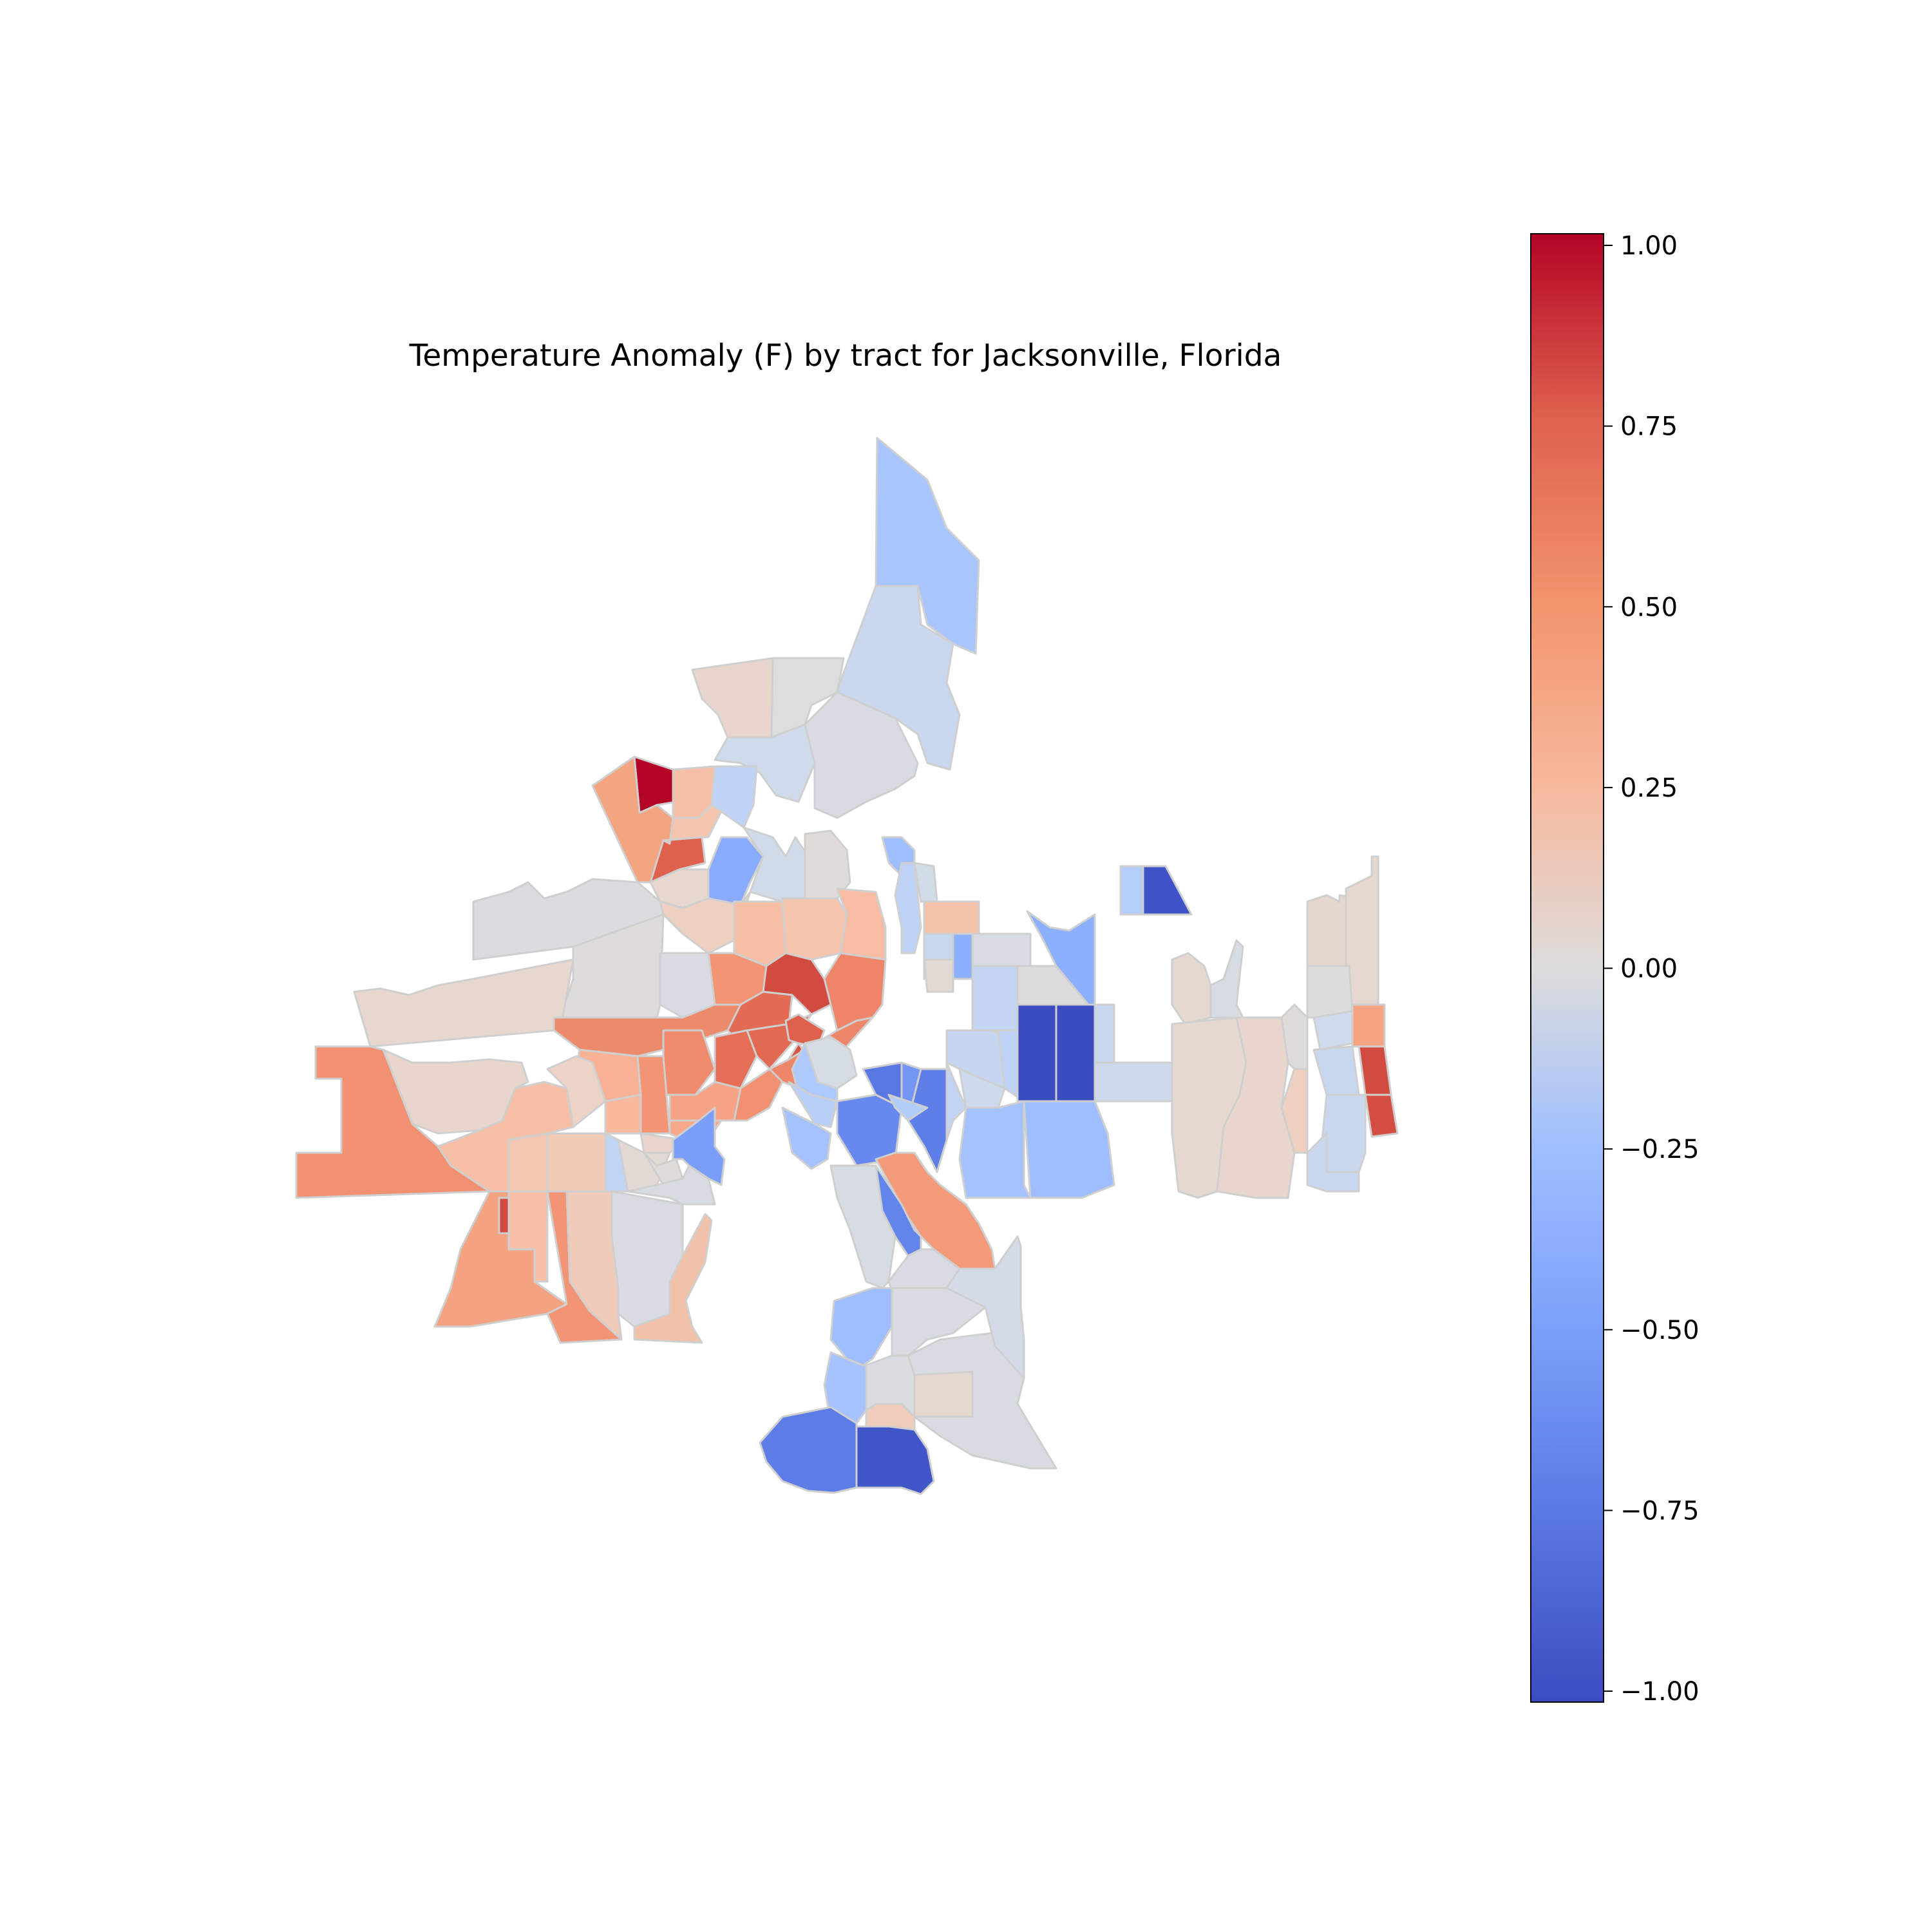 The image size is (1932, 1932). I want to click on colorbar-tick-label: −1.00, so click(1660, 1692).